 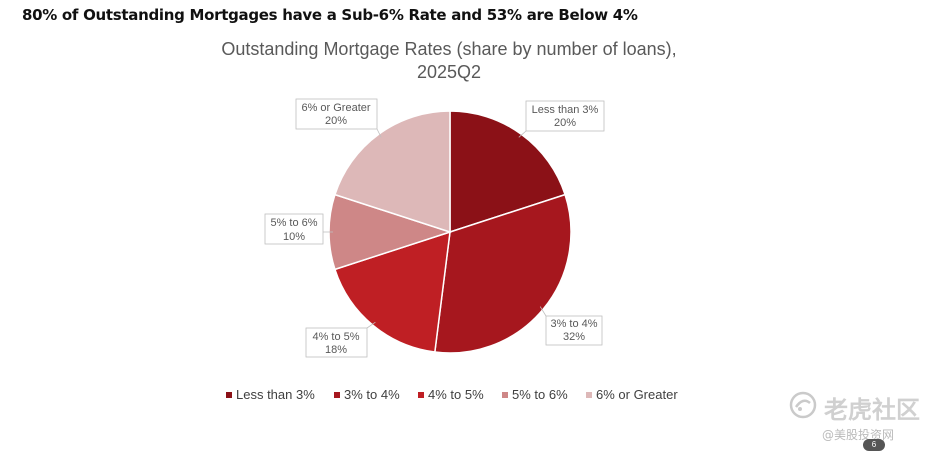 What do you see at coordinates (565, 123) in the screenshot?
I see `data-label-value-less-than-3: 20%` at bounding box center [565, 123].